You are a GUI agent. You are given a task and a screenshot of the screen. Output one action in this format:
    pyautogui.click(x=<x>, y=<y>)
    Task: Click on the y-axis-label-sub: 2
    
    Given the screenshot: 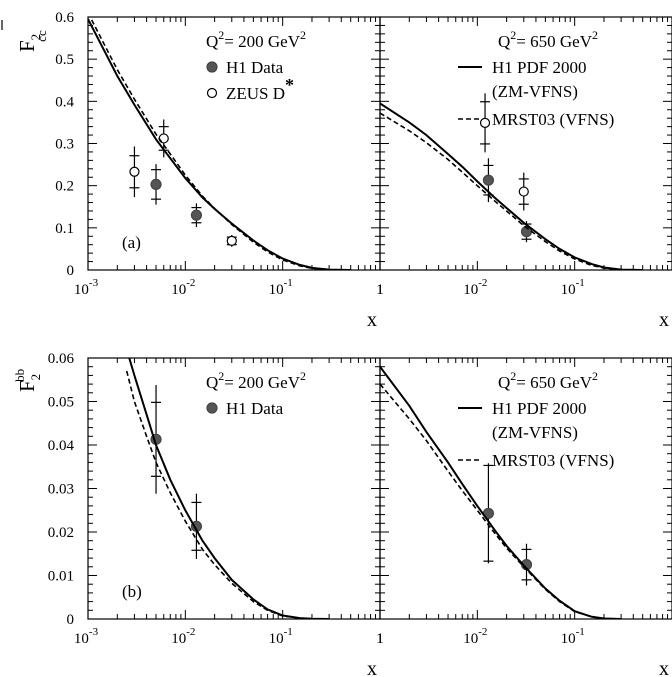 What is the action you would take?
    pyautogui.click(x=35, y=37)
    